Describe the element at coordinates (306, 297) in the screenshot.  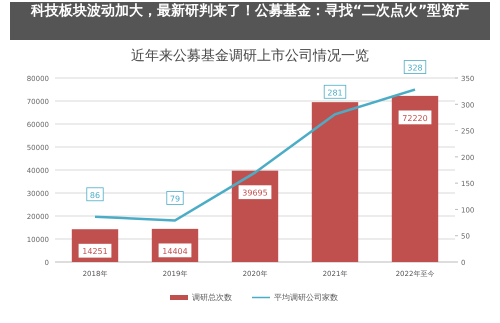
I see `legend-label: 平均调研公司家数` at that location.